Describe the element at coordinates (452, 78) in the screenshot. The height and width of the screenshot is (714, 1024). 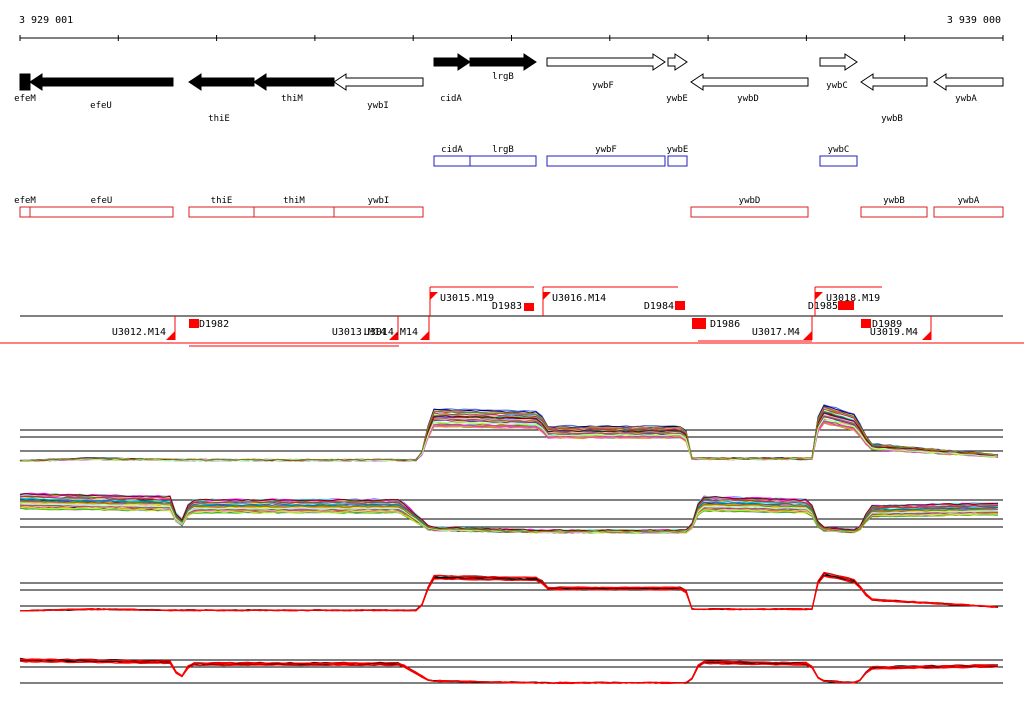
I see `gene-cidA: cidA` at that location.